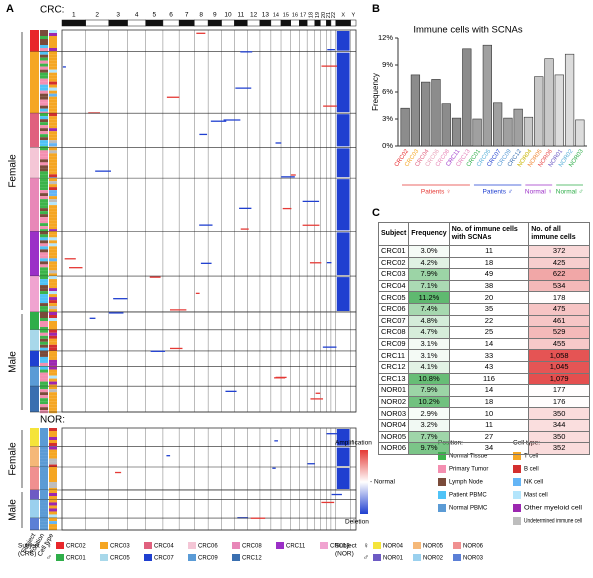 The height and width of the screenshot is (578, 593). Describe the element at coordinates (559, 251) in the screenshot. I see `table-cell: 372` at that location.